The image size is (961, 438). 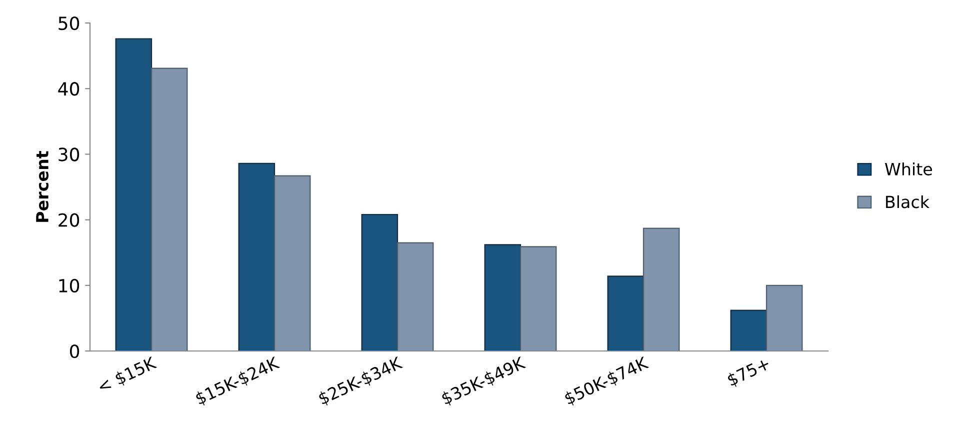 What do you see at coordinates (908, 169) in the screenshot?
I see `legend-label: White` at bounding box center [908, 169].